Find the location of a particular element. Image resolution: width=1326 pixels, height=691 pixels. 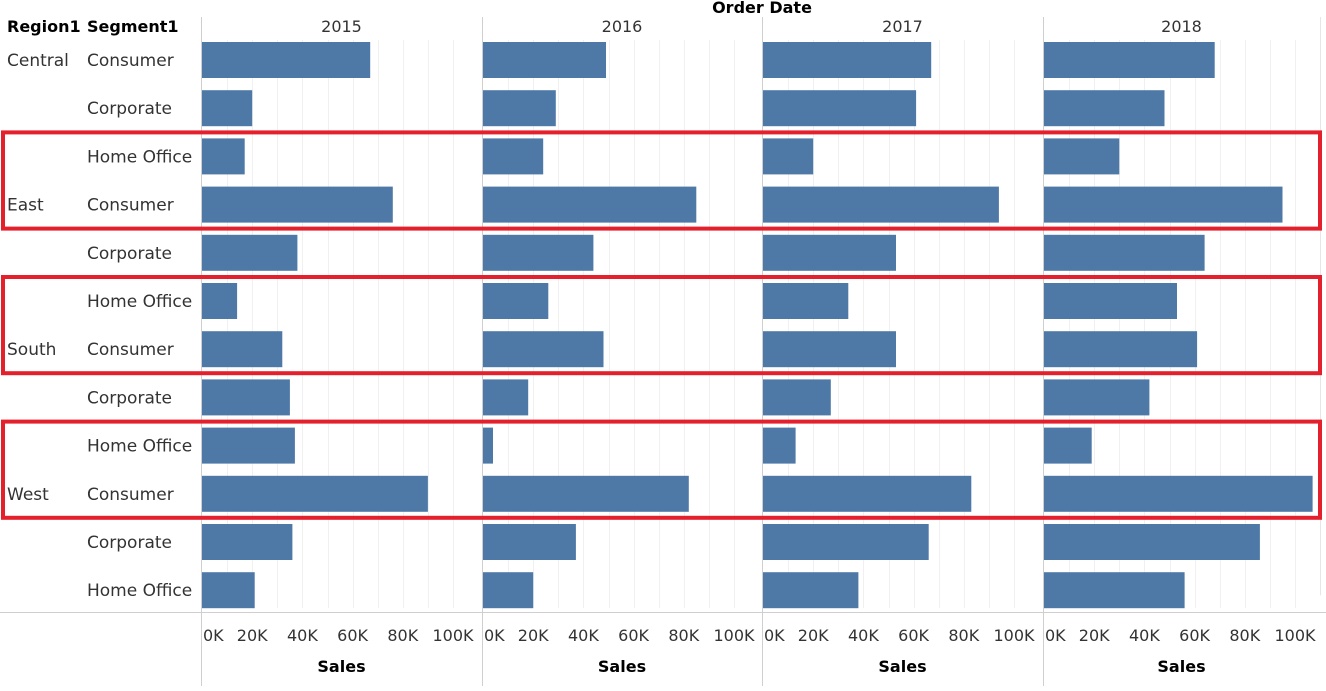

region-label-south: South is located at coordinates (31, 350).